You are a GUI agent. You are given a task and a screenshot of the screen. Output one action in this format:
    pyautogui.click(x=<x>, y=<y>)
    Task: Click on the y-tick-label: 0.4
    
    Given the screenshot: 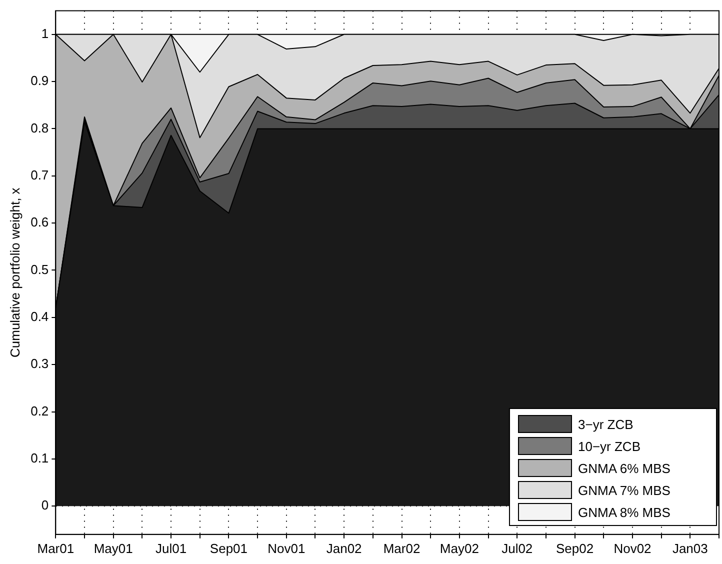 What is the action you would take?
    pyautogui.click(x=39, y=316)
    